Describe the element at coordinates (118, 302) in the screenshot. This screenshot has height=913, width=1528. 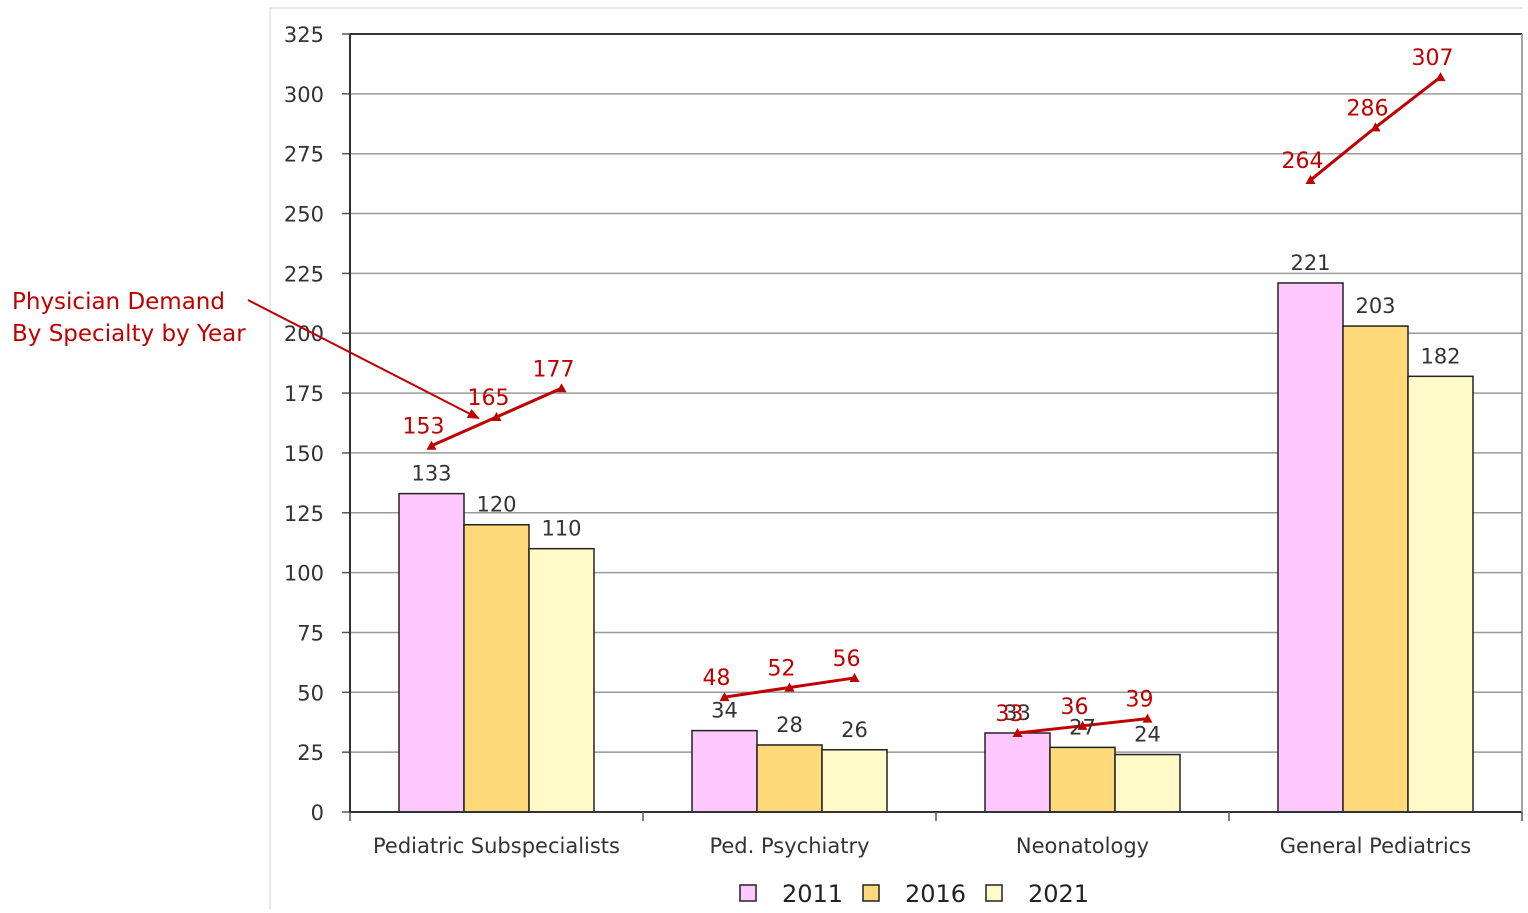
I see `annotation-text: Physician Demand` at that location.